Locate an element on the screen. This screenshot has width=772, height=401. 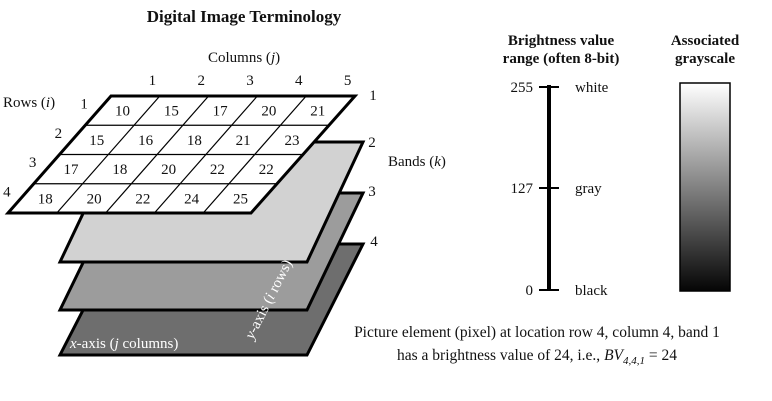
band-numbers: 1 2 3 4 is located at coordinates (373, 169).